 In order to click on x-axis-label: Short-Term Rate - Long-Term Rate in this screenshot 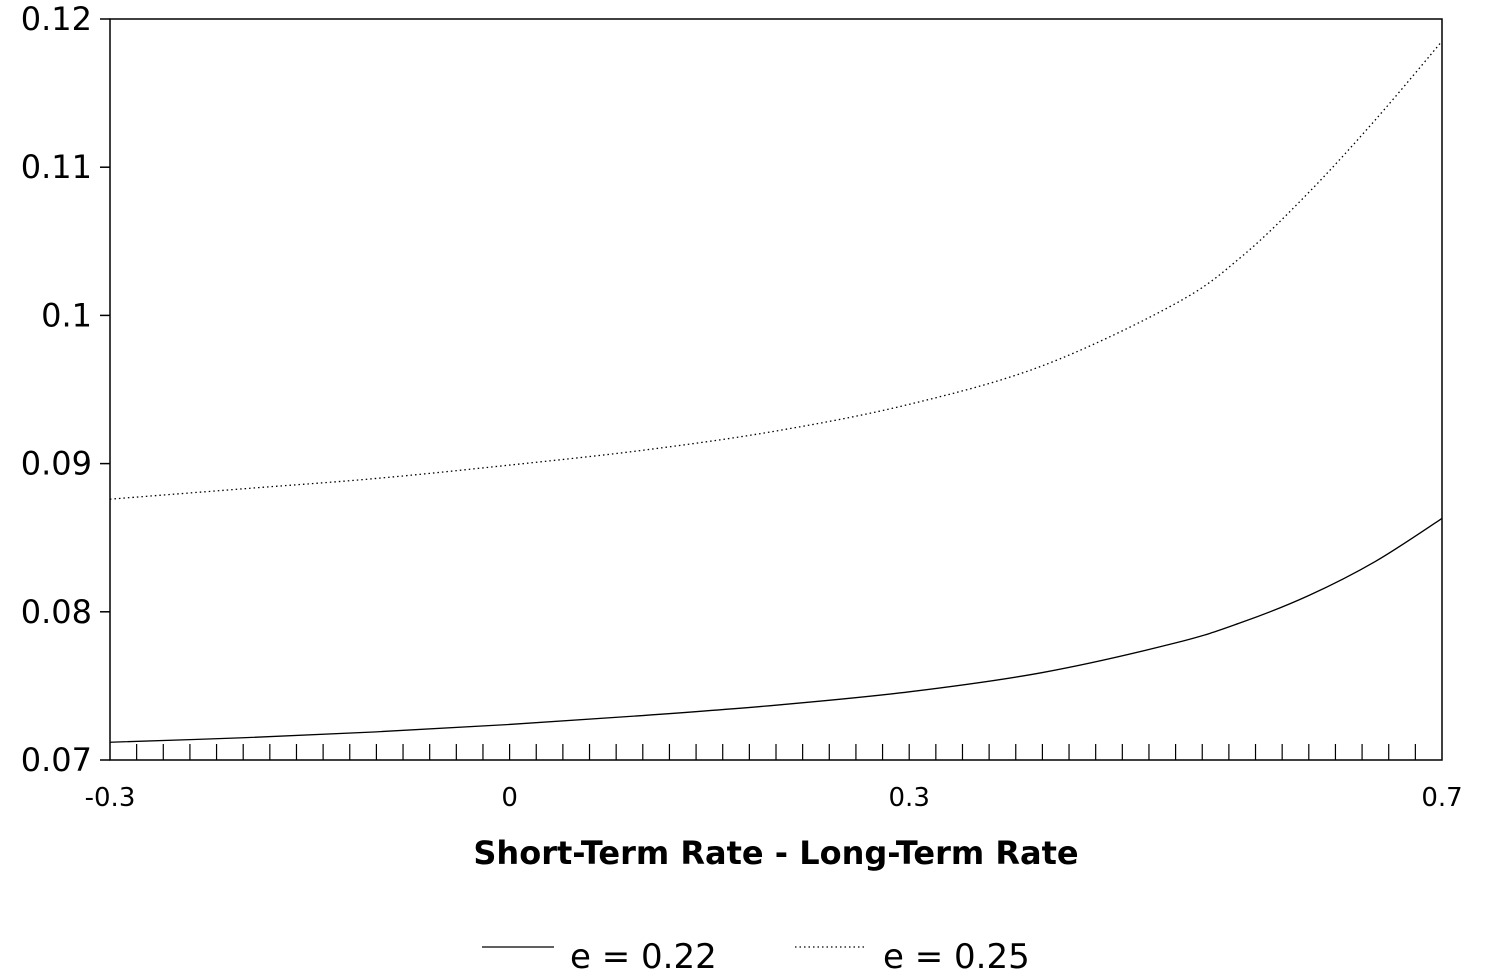, I will do `click(775, 853)`.